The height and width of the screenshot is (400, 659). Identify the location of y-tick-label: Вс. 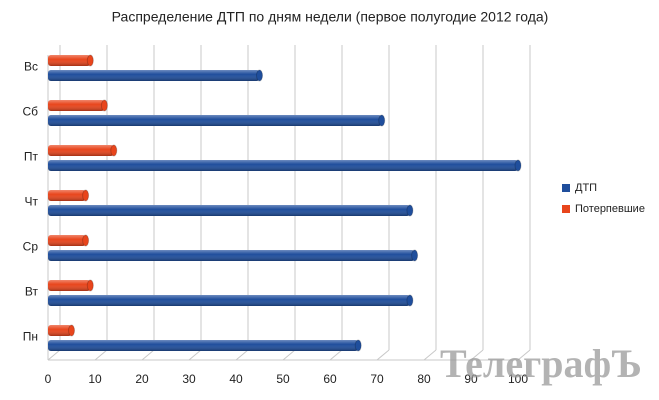
(31, 67).